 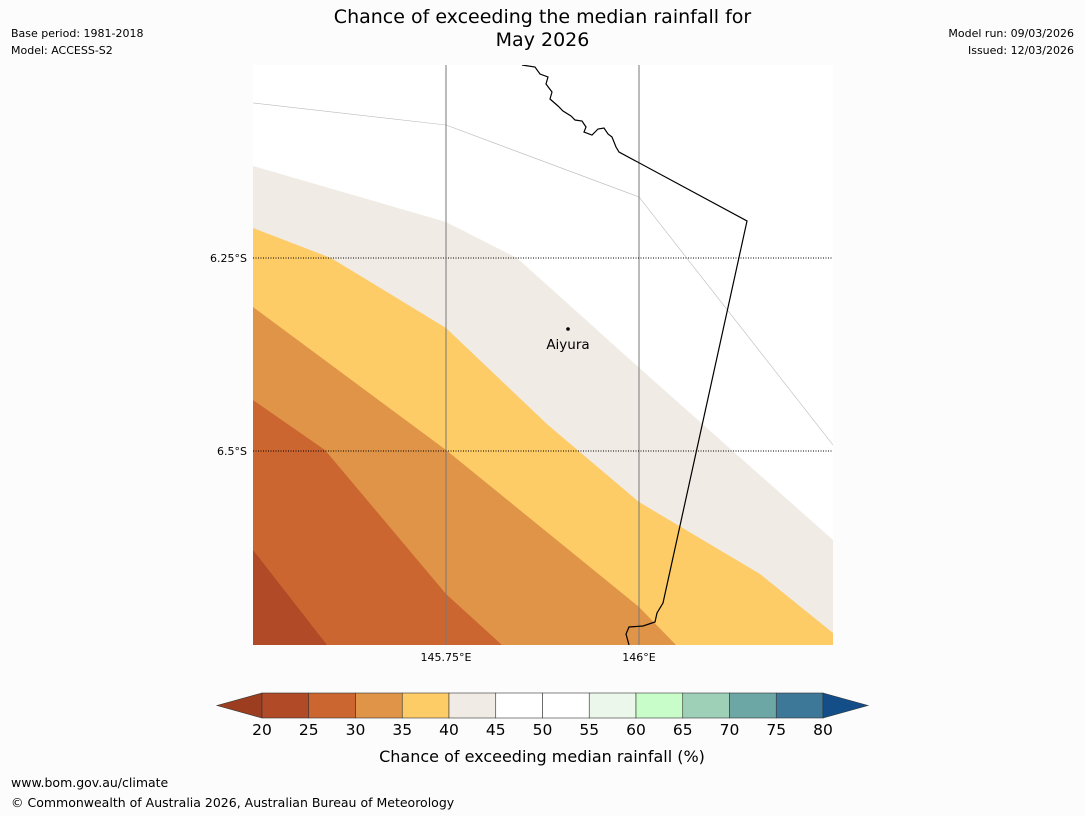 I want to click on colorbar-tick-label: 60, so click(x=636, y=730).